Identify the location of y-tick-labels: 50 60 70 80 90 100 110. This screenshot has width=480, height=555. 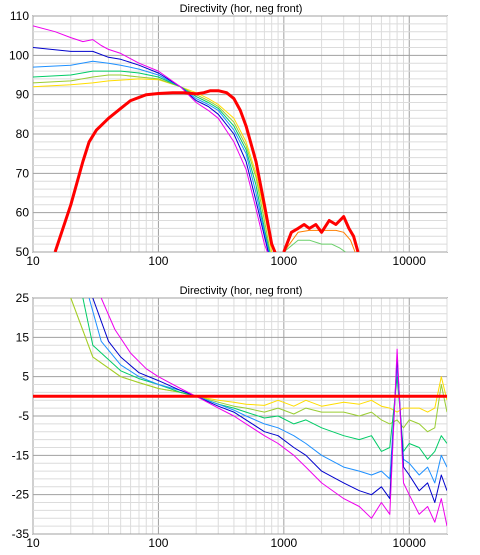
(19, 134).